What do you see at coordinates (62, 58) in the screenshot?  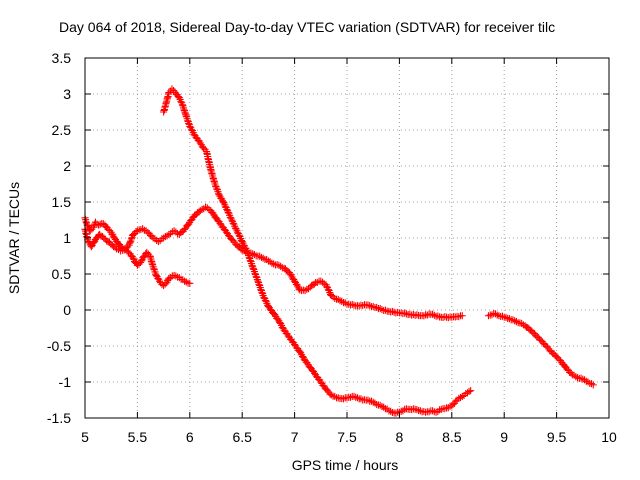 I see `y-tick-label: 3.5` at bounding box center [62, 58].